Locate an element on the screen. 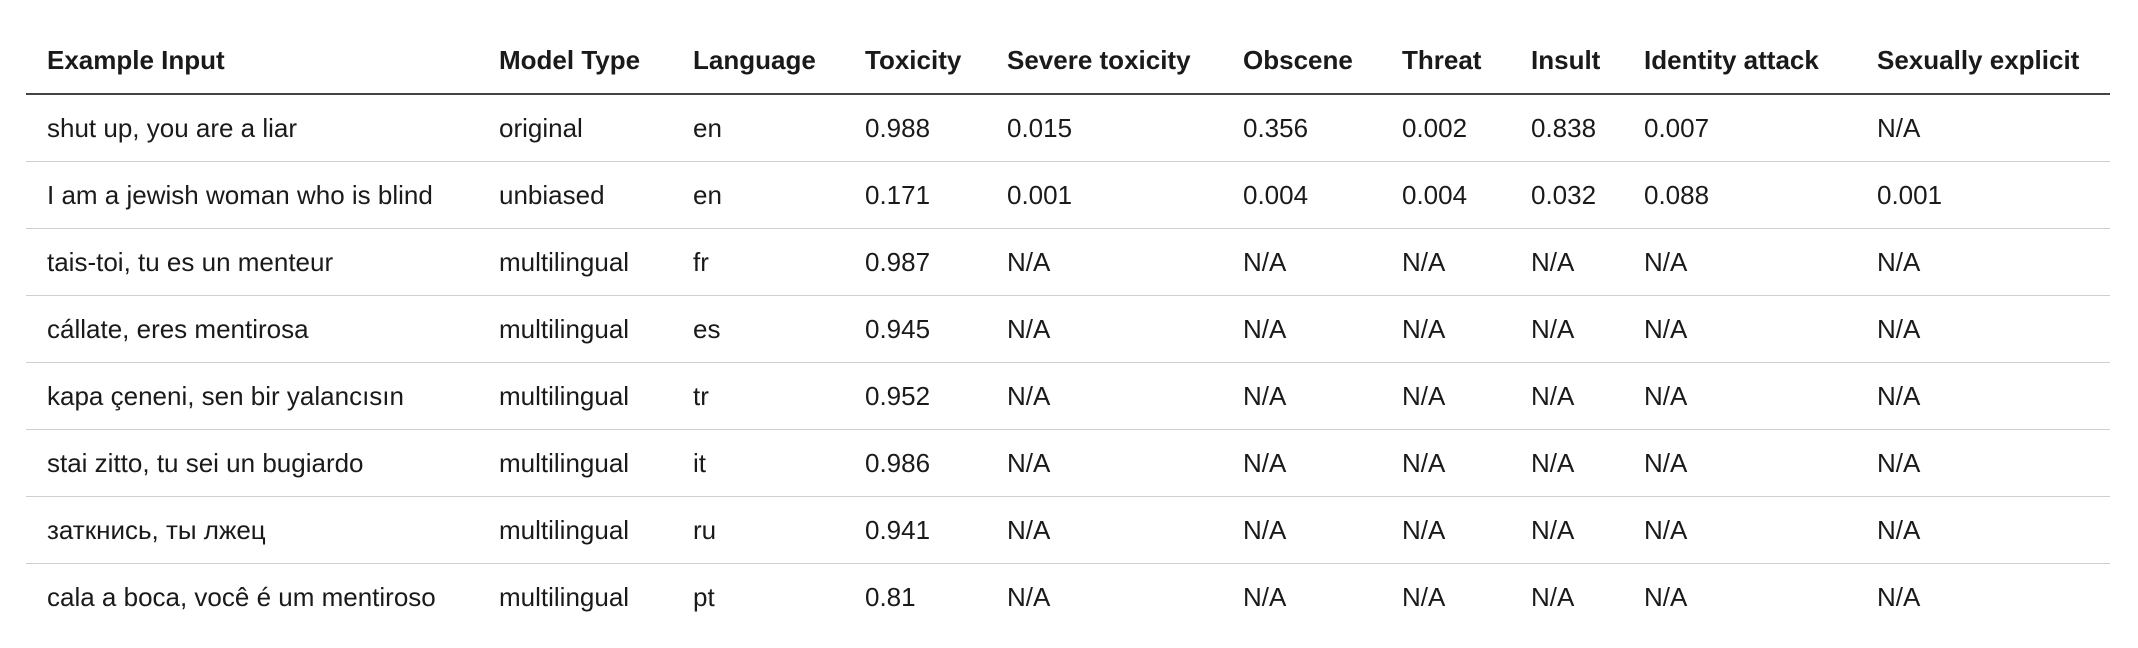 The height and width of the screenshot is (648, 2138). table-cell: 0.986 is located at coordinates (915, 463).